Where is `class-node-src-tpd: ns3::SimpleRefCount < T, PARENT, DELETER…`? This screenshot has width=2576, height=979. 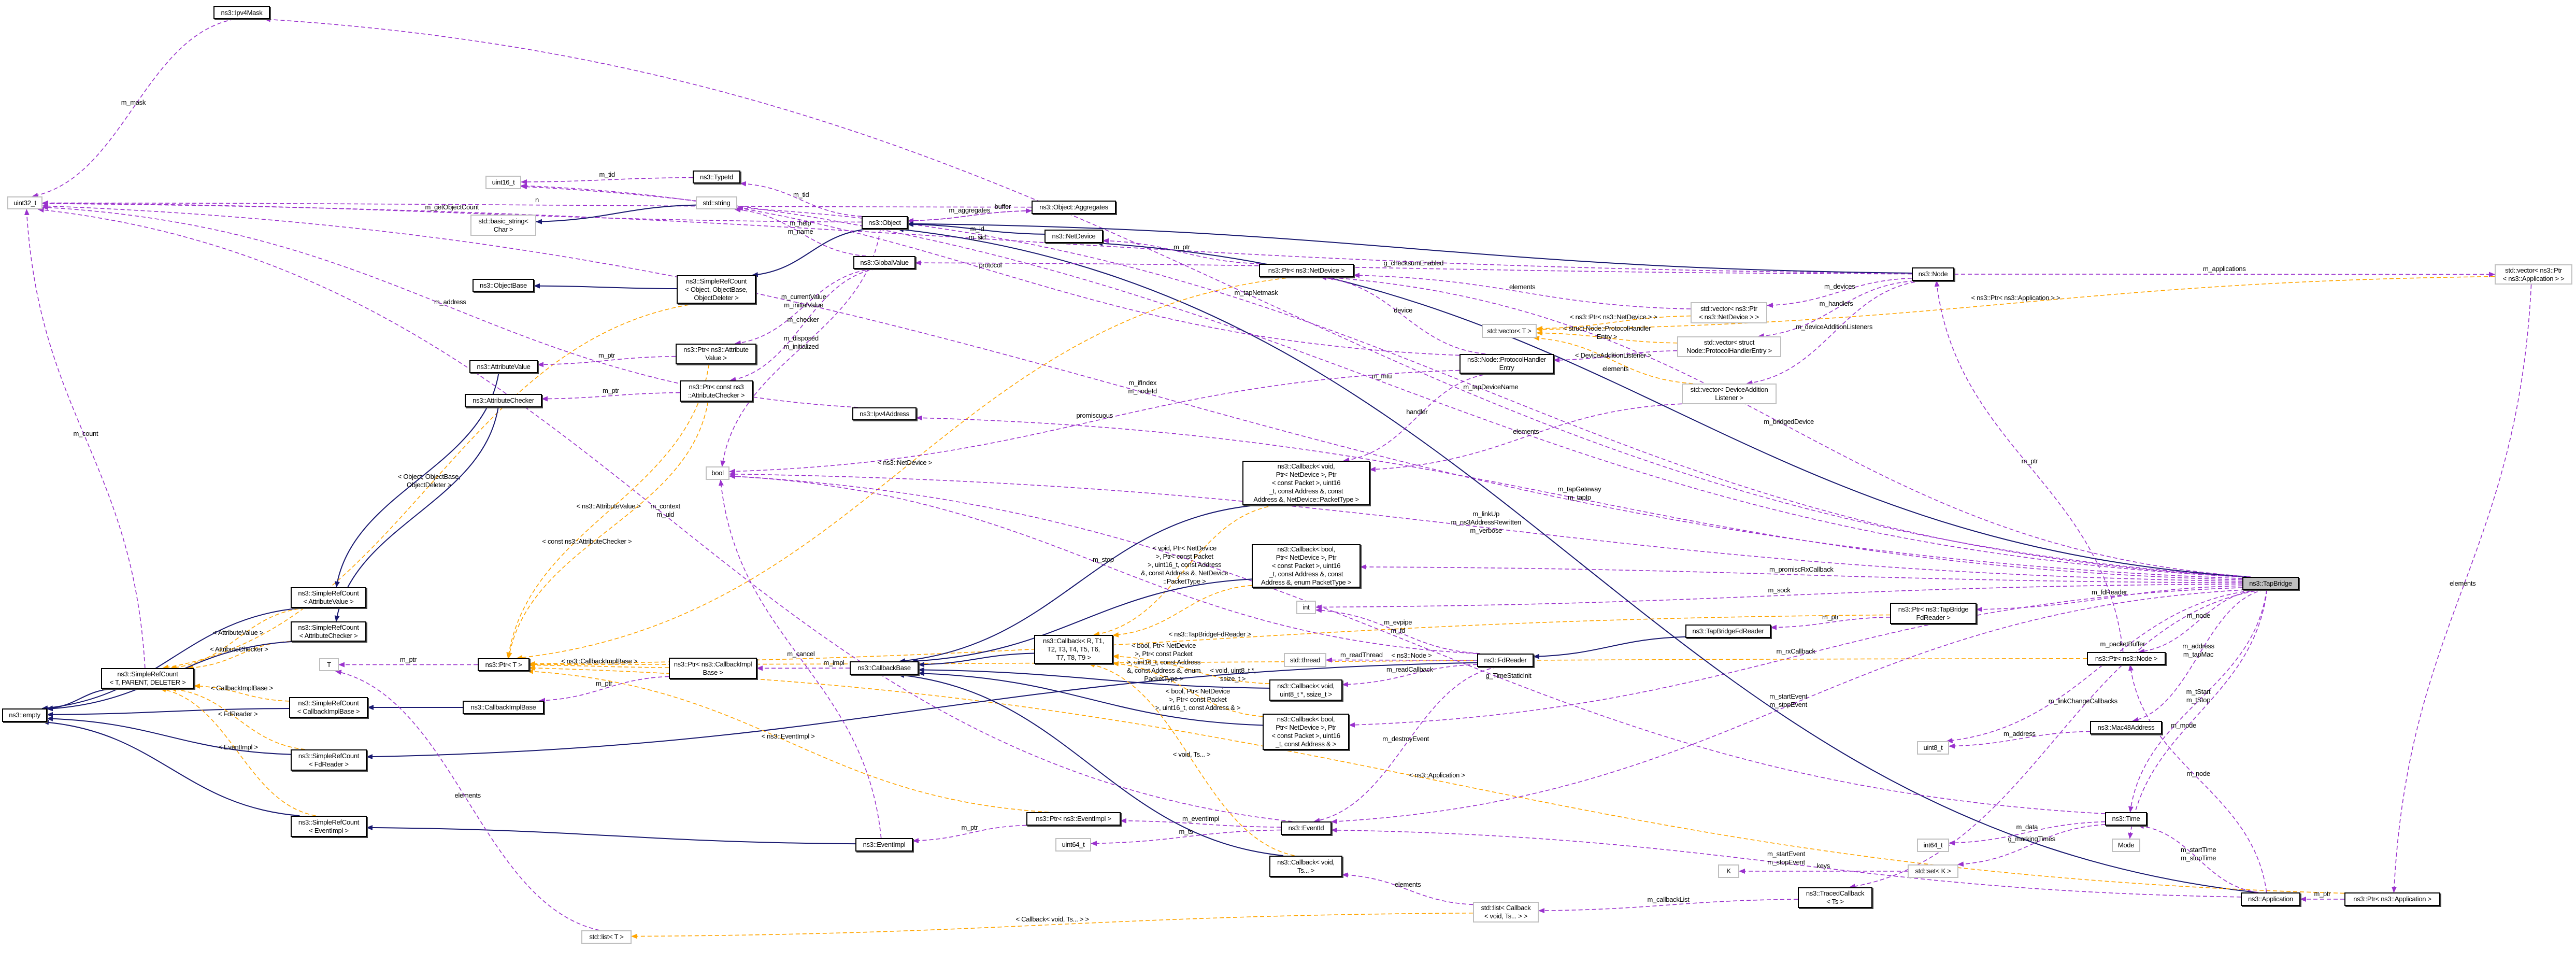 class-node-src-tpd: ns3::SimpleRefCount < T, PARENT, DELETER… is located at coordinates (147, 678).